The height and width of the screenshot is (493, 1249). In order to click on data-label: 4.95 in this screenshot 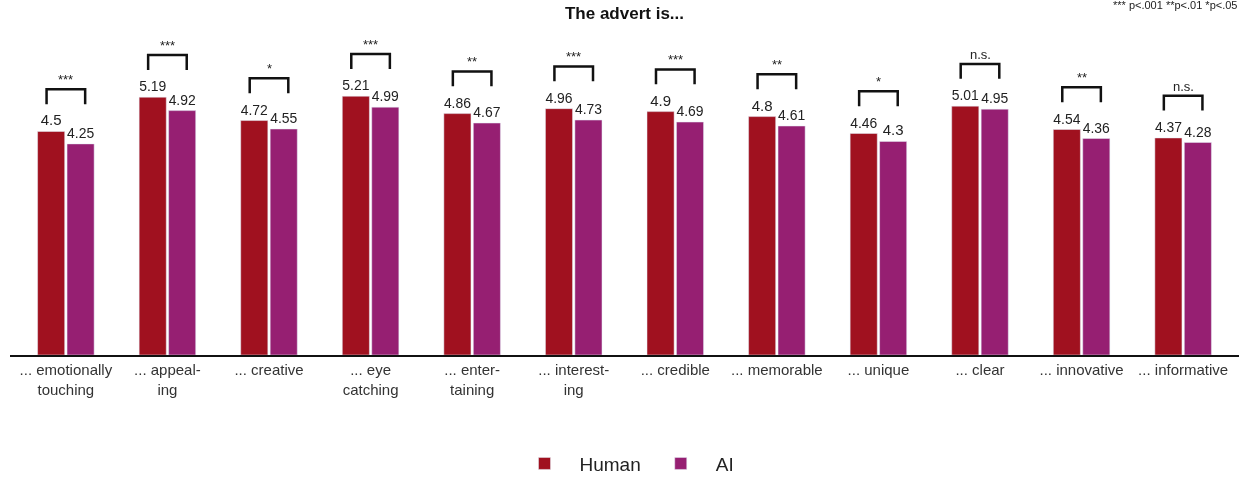, I will do `click(995, 98)`.